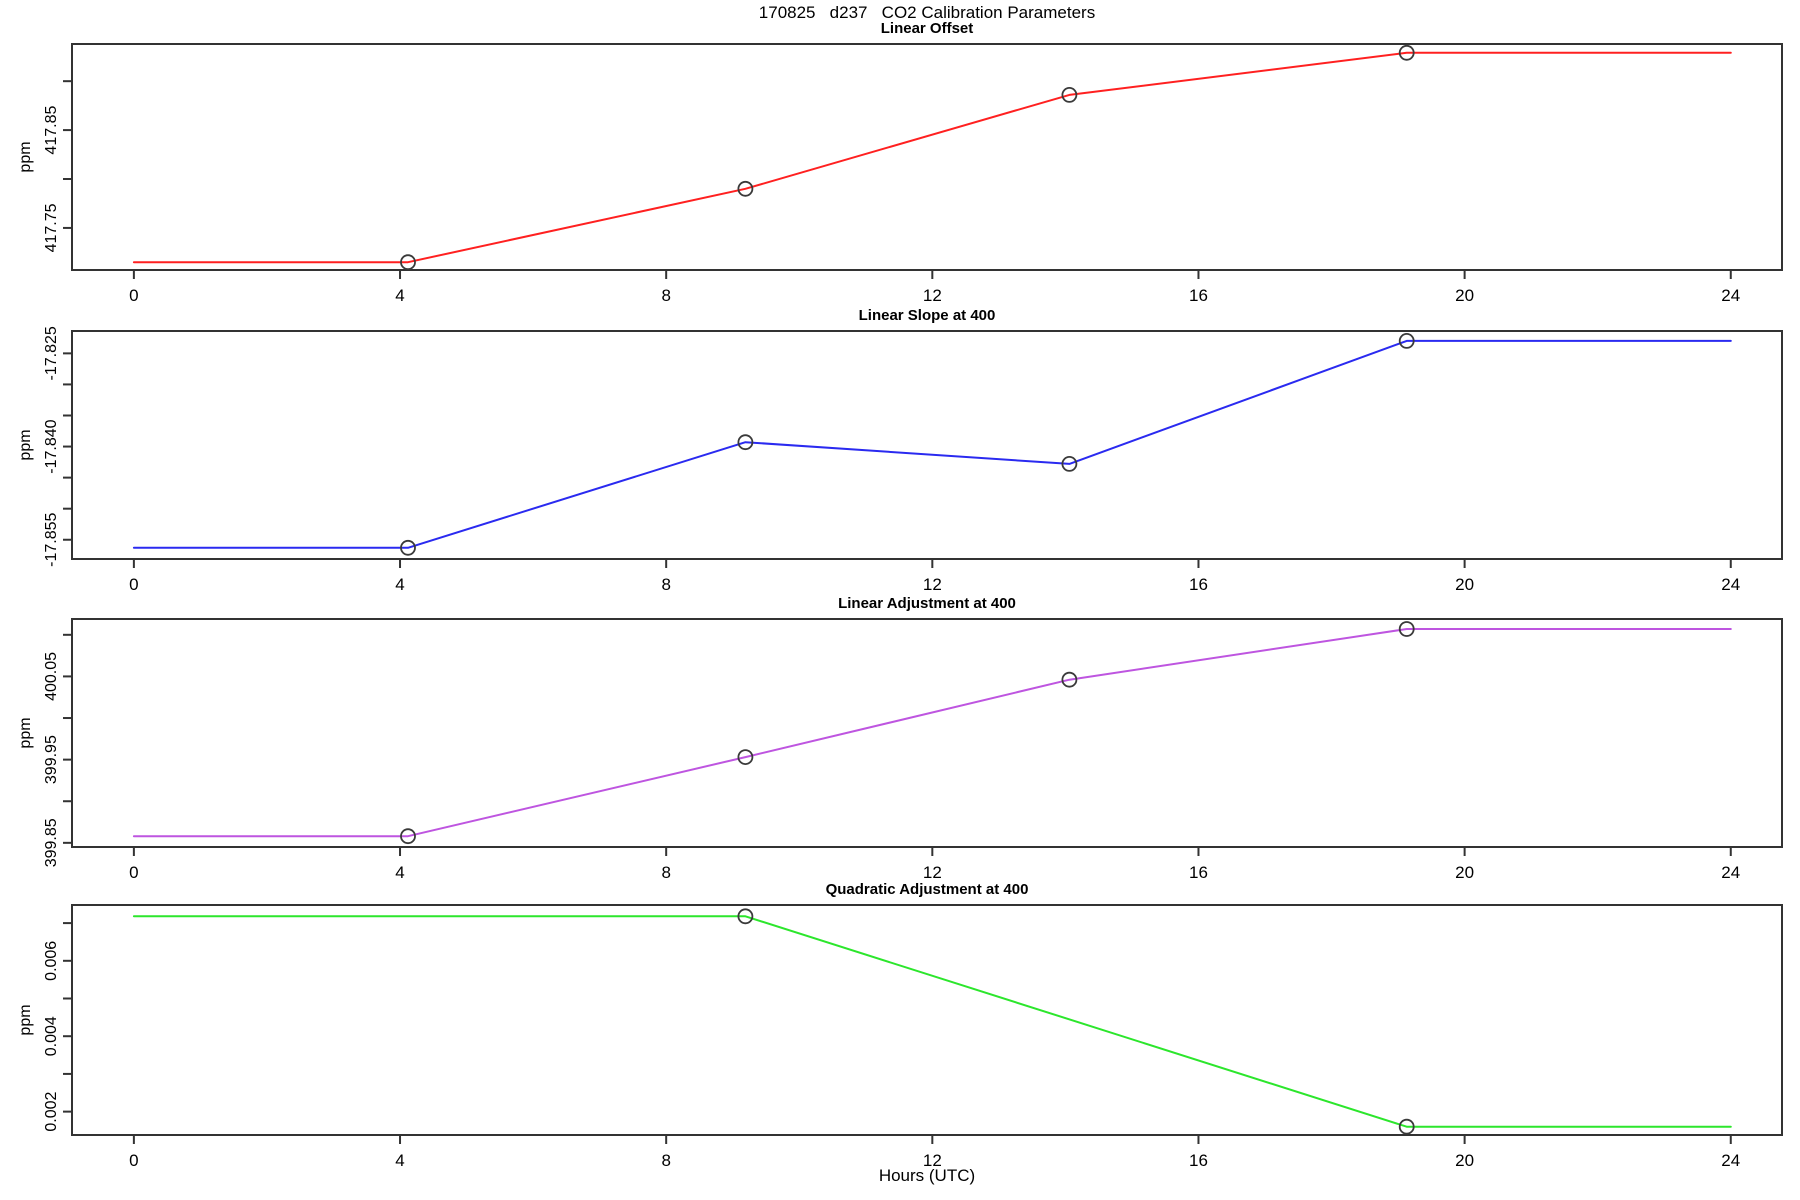  I want to click on x-axis-label: Hours (UTC), so click(927, 1175).